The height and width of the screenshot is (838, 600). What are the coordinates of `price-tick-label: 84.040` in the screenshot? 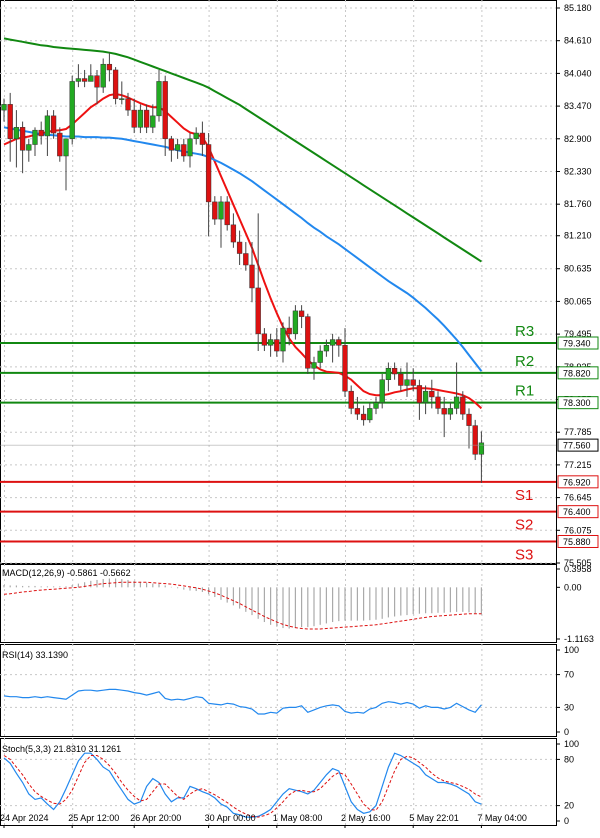 It's located at (578, 73).